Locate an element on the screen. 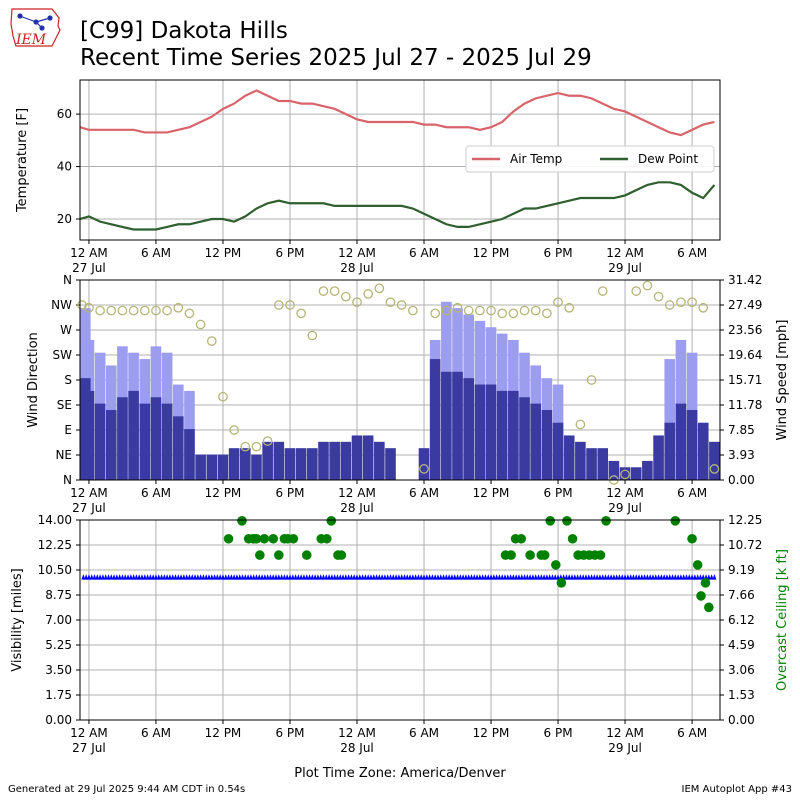 The width and height of the screenshot is (800, 800). visibility-y-tick-label: 14.00 is located at coordinates (55, 520).